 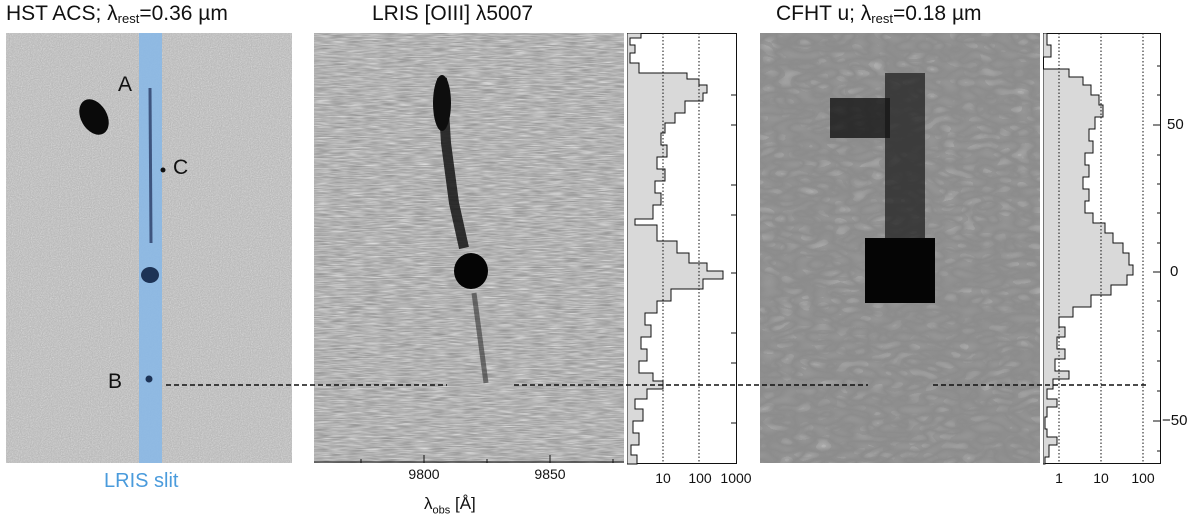 I want to click on lris-slit, so click(x=150, y=248).